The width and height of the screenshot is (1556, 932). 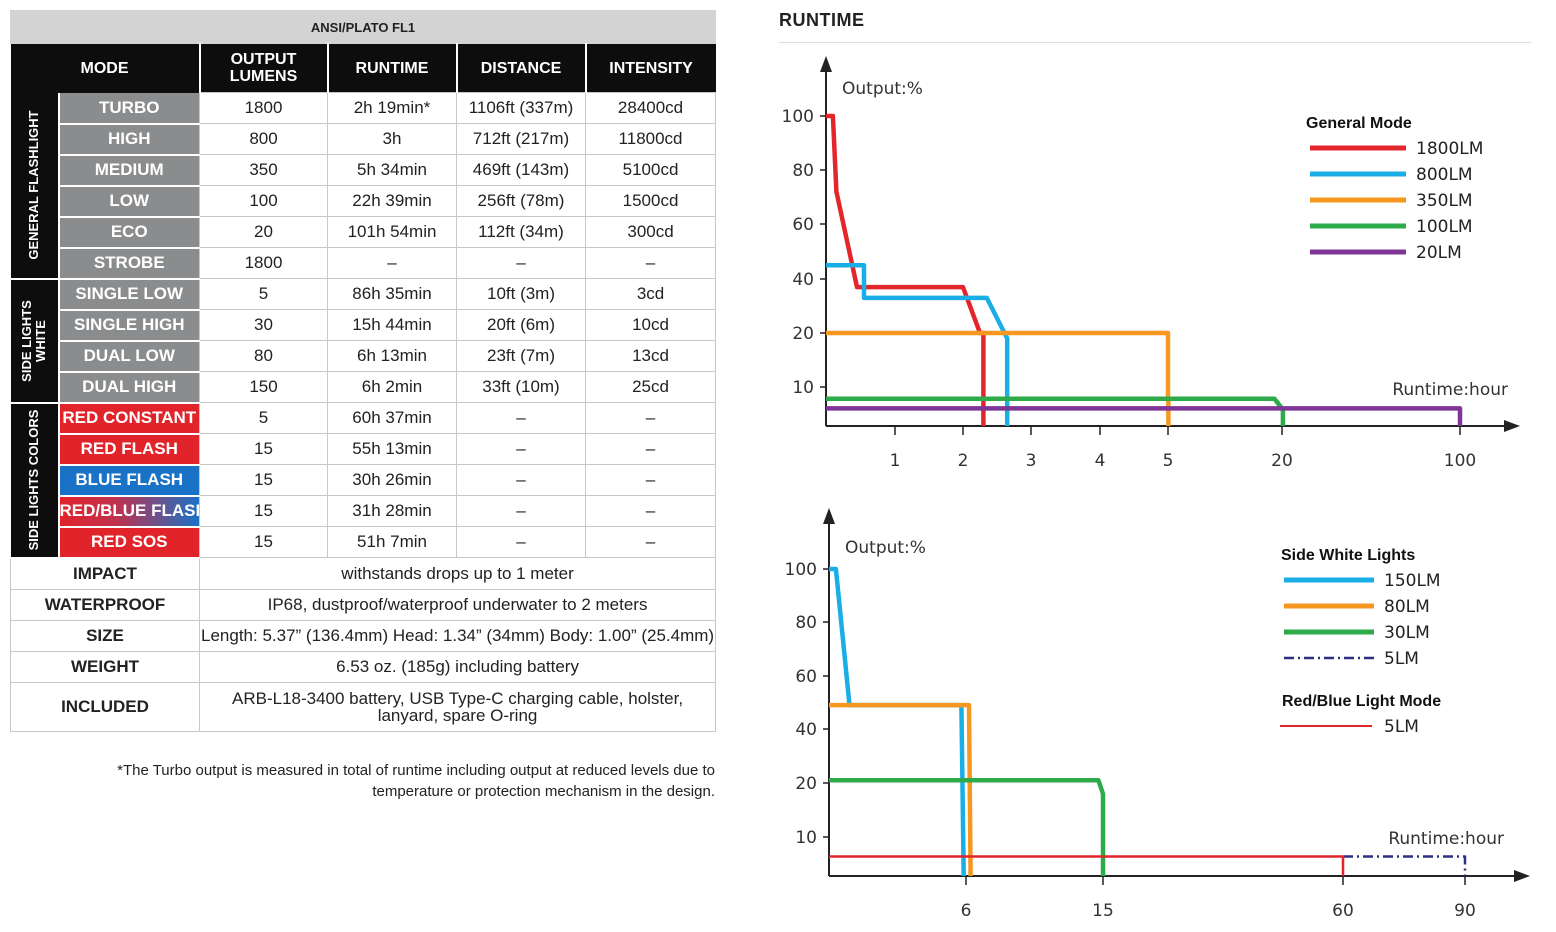 What do you see at coordinates (1168, 461) in the screenshot?
I see `x-tick-label: 5` at bounding box center [1168, 461].